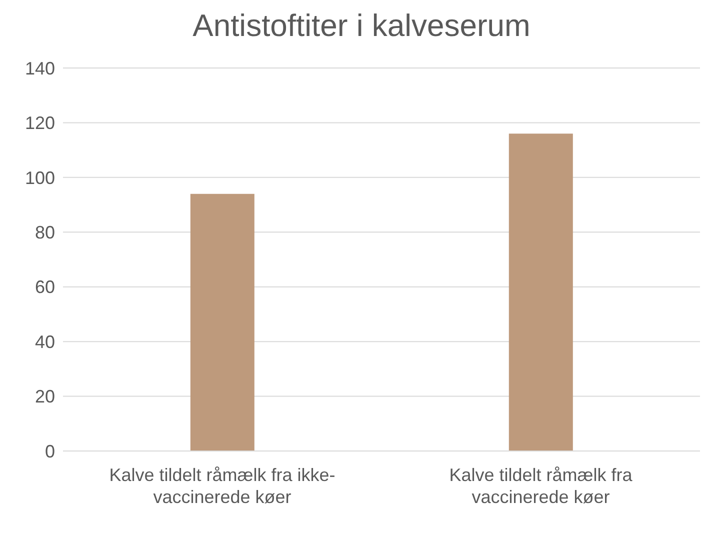 The width and height of the screenshot is (723, 541). Describe the element at coordinates (49, 451) in the screenshot. I see `y-tick-label: 0` at that location.